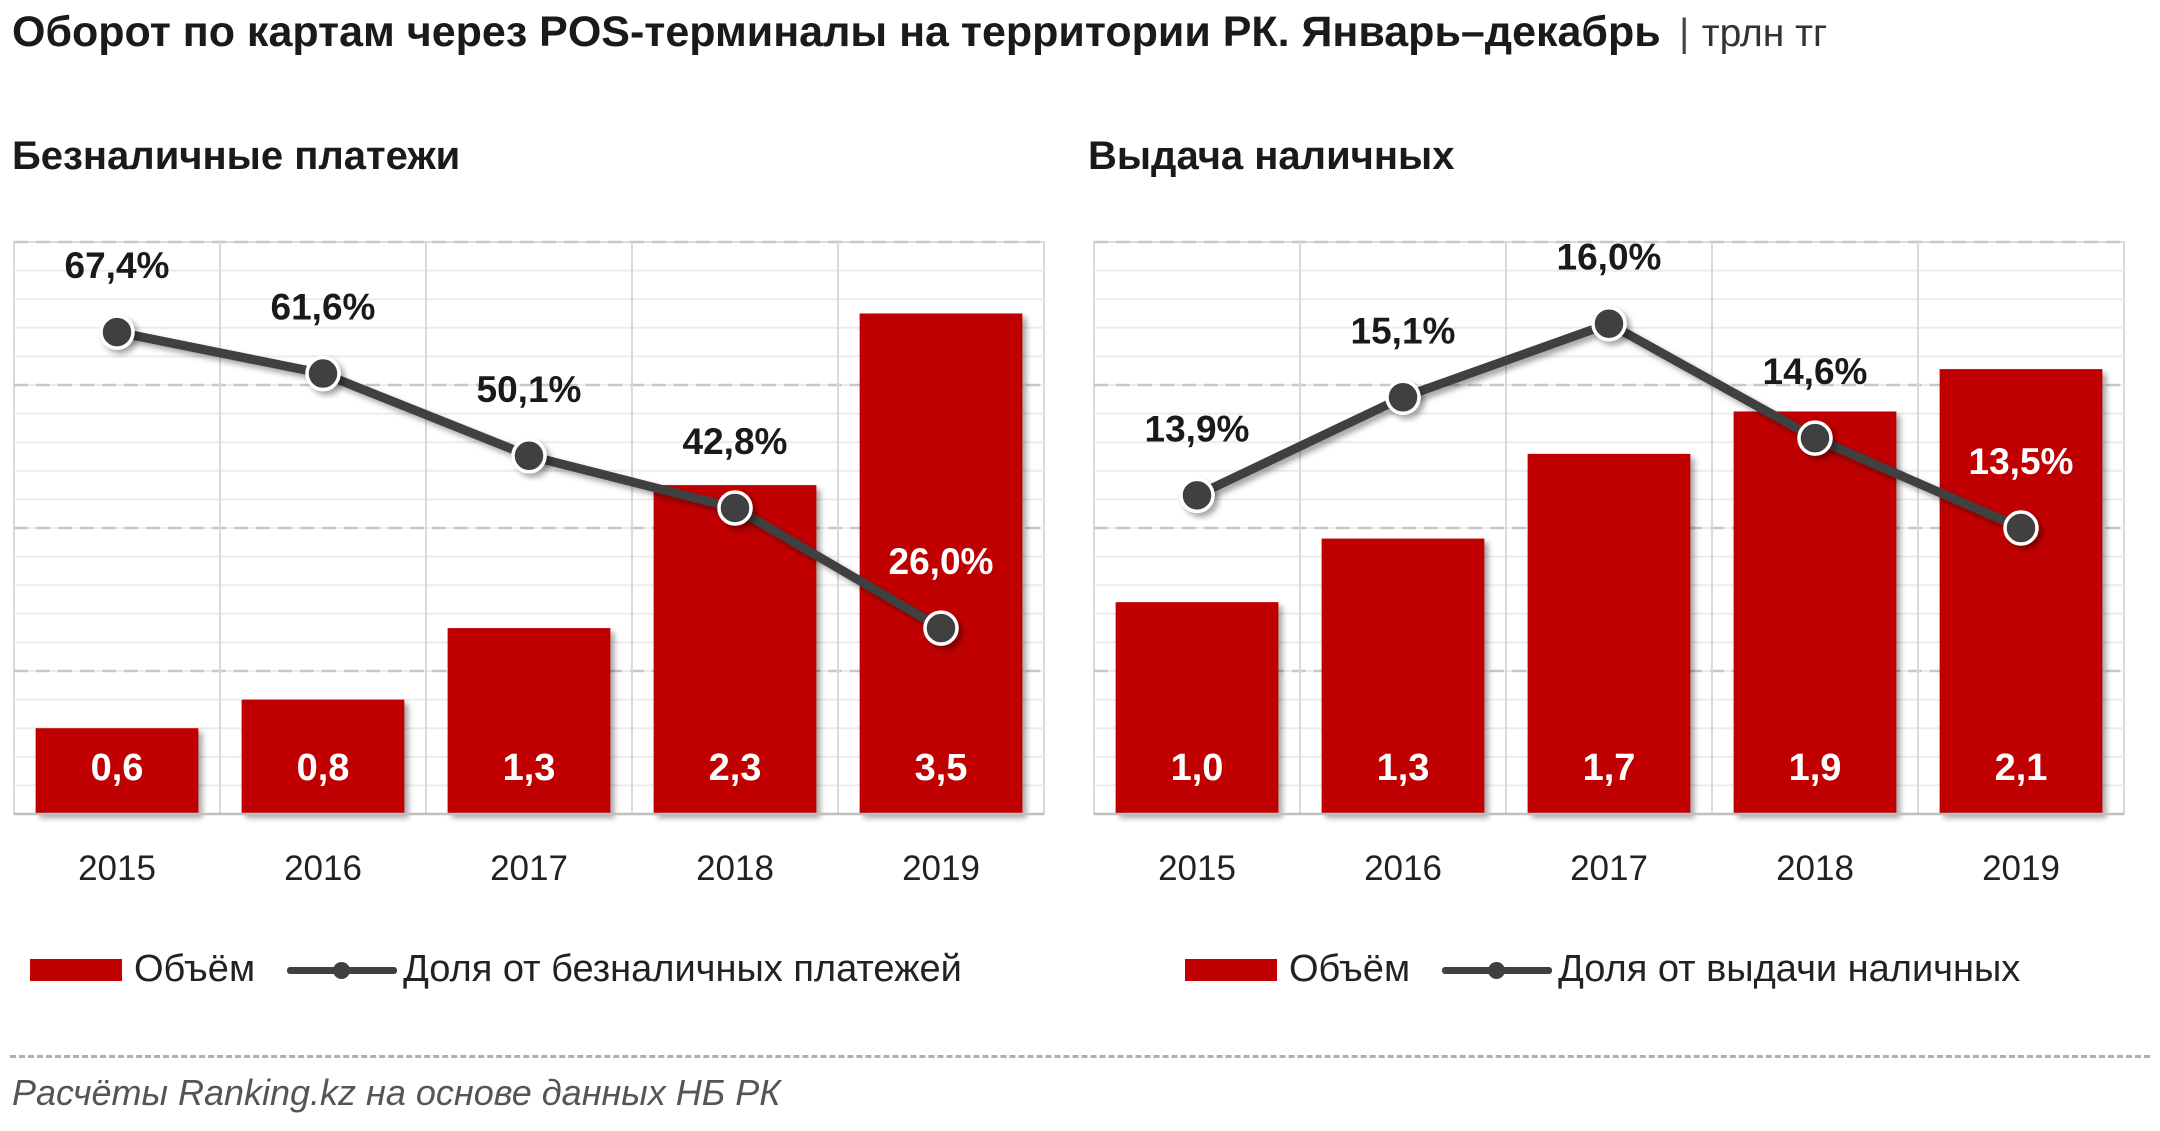  What do you see at coordinates (735, 768) in the screenshot?
I see `cashless-bar-value-label: 2,3` at bounding box center [735, 768].